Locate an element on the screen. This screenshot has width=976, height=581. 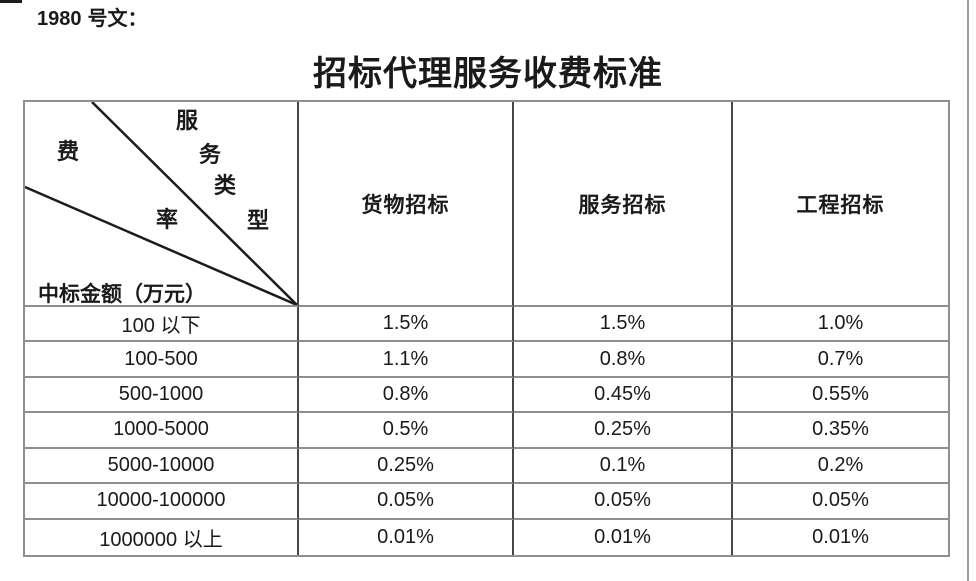
page-edge-line is located at coordinates (968, 290).